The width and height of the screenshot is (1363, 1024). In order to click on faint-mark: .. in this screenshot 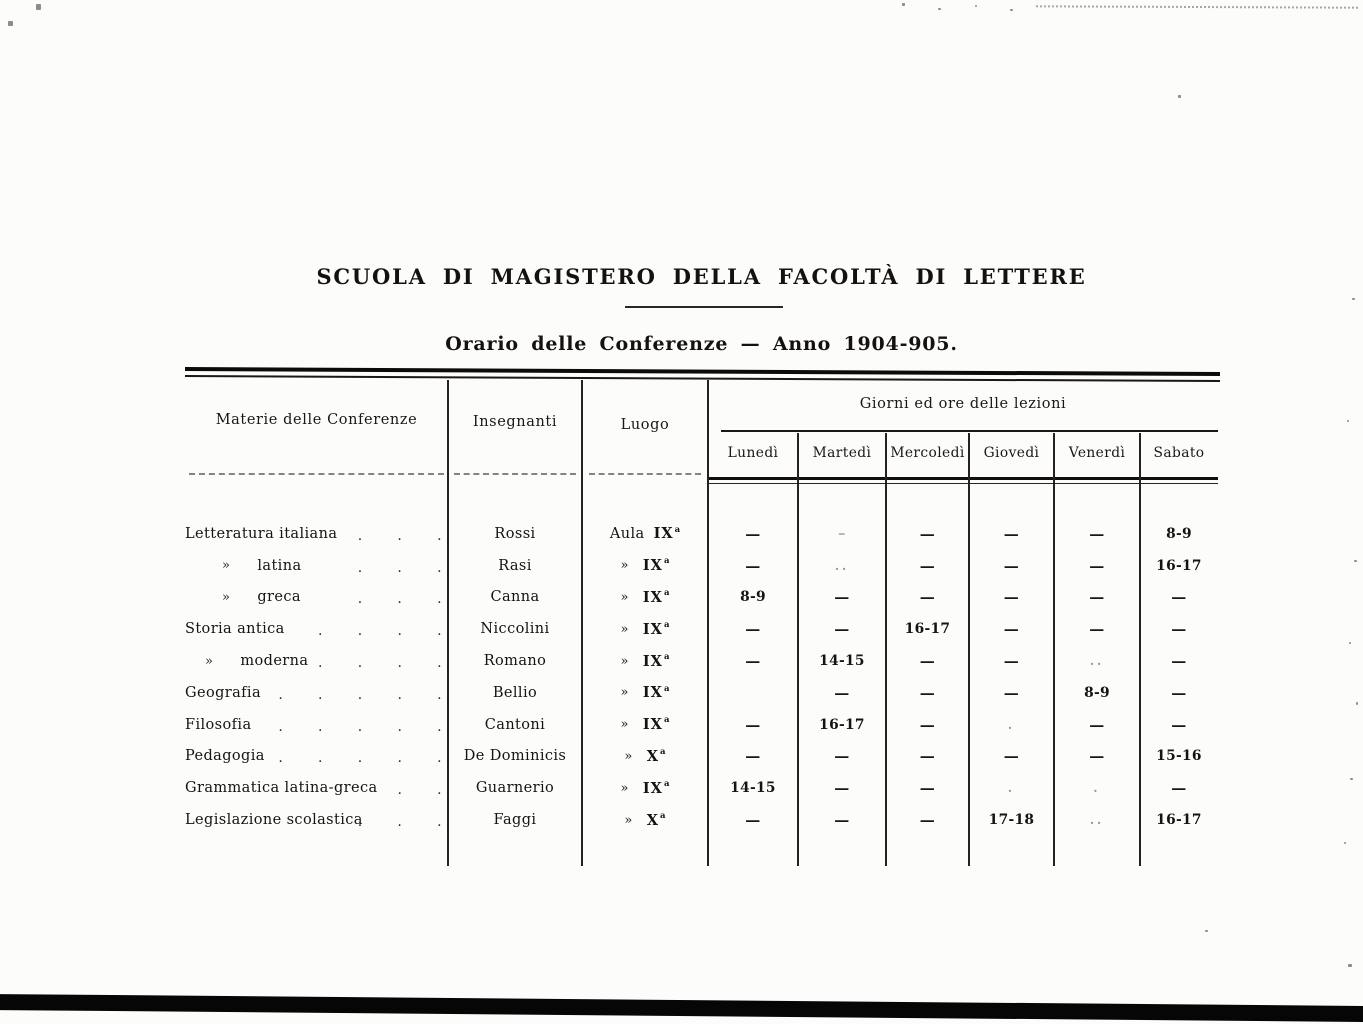, I will do `click(1097, 820)`.